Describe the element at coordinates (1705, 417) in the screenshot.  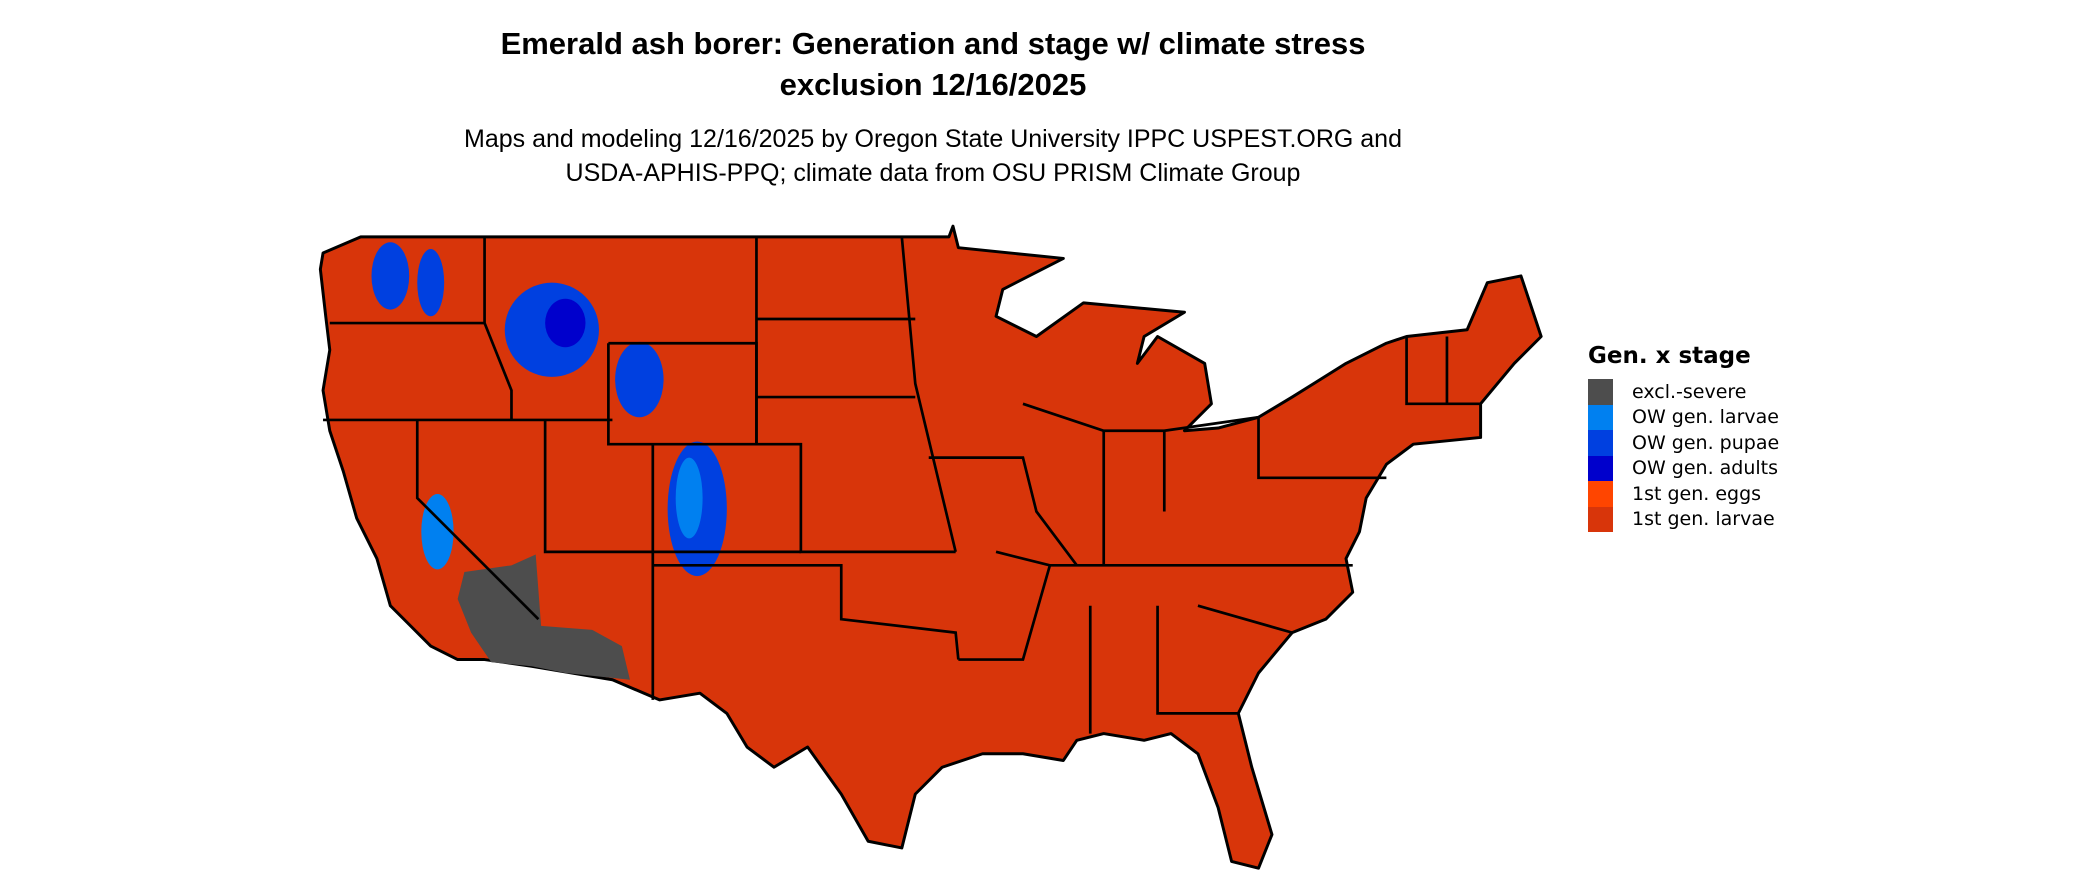
I see `legend-label: OW gen. larvae` at that location.